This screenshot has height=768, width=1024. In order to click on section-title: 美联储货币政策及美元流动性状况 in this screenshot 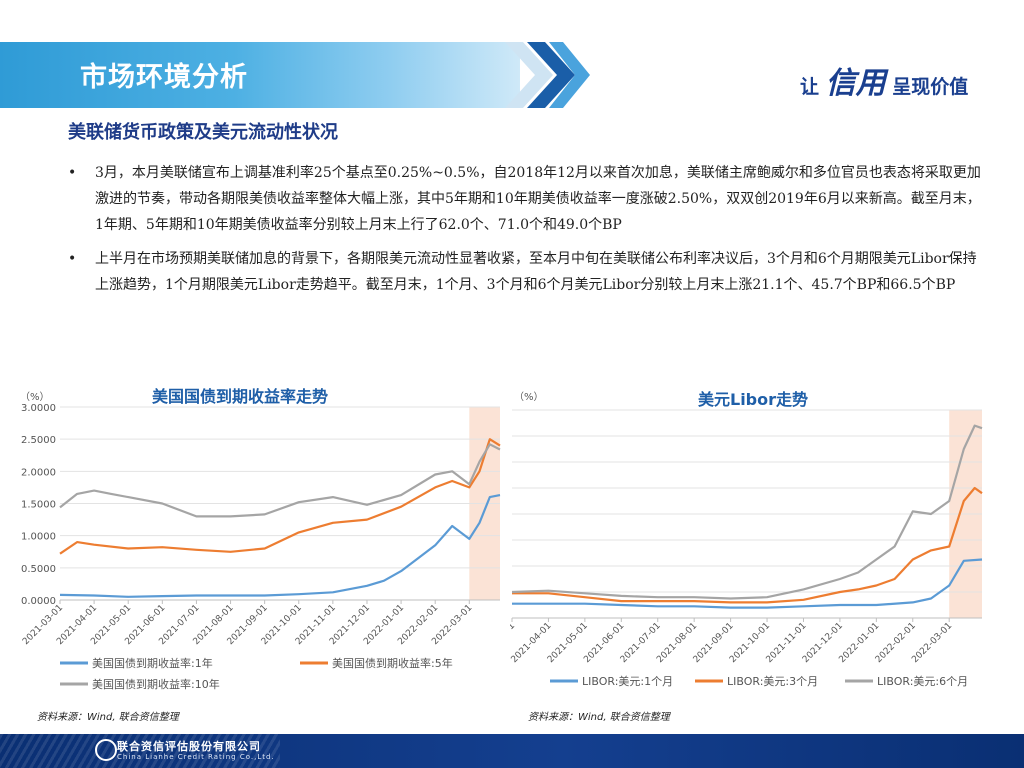, I will do `click(203, 132)`.